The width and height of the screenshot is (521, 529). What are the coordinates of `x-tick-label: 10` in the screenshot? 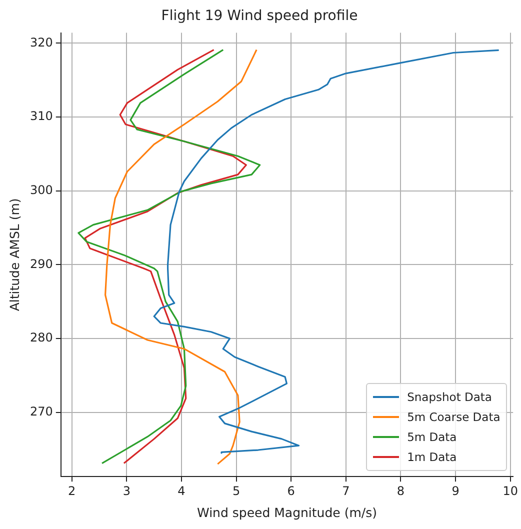 It's located at (510, 491).